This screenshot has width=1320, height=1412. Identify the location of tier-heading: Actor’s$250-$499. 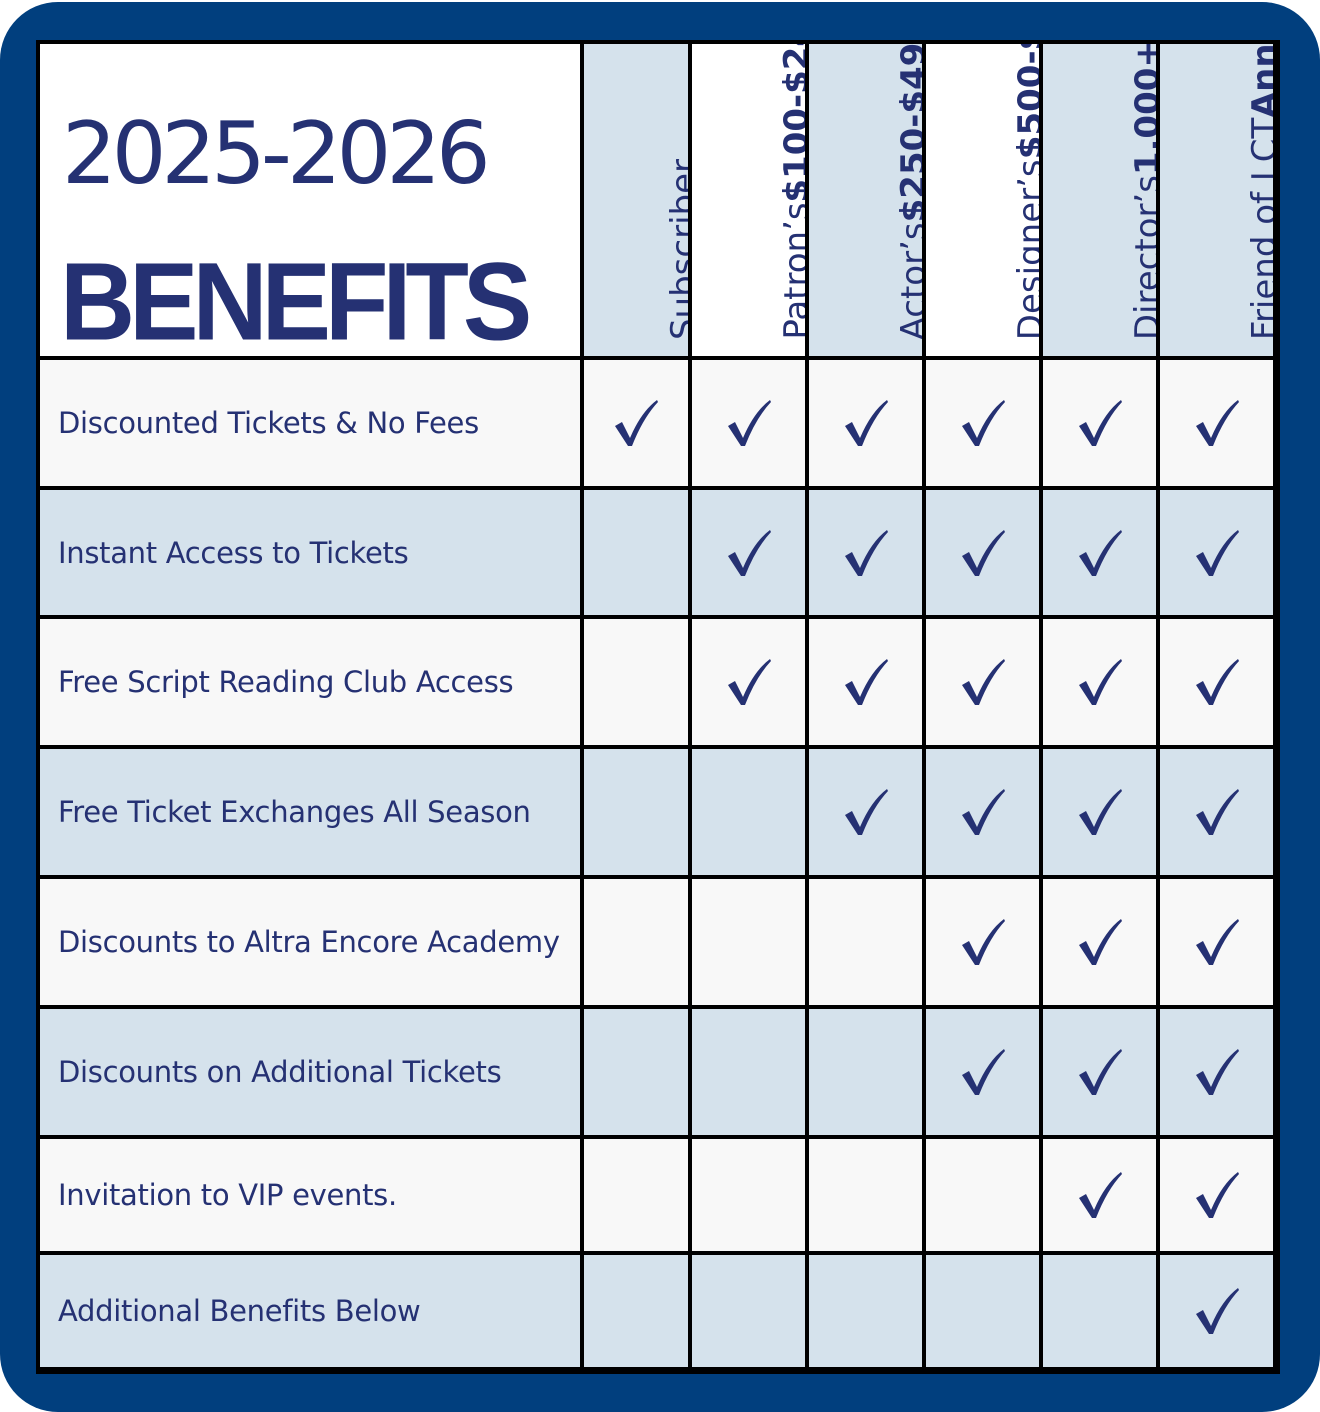
(906, 192).